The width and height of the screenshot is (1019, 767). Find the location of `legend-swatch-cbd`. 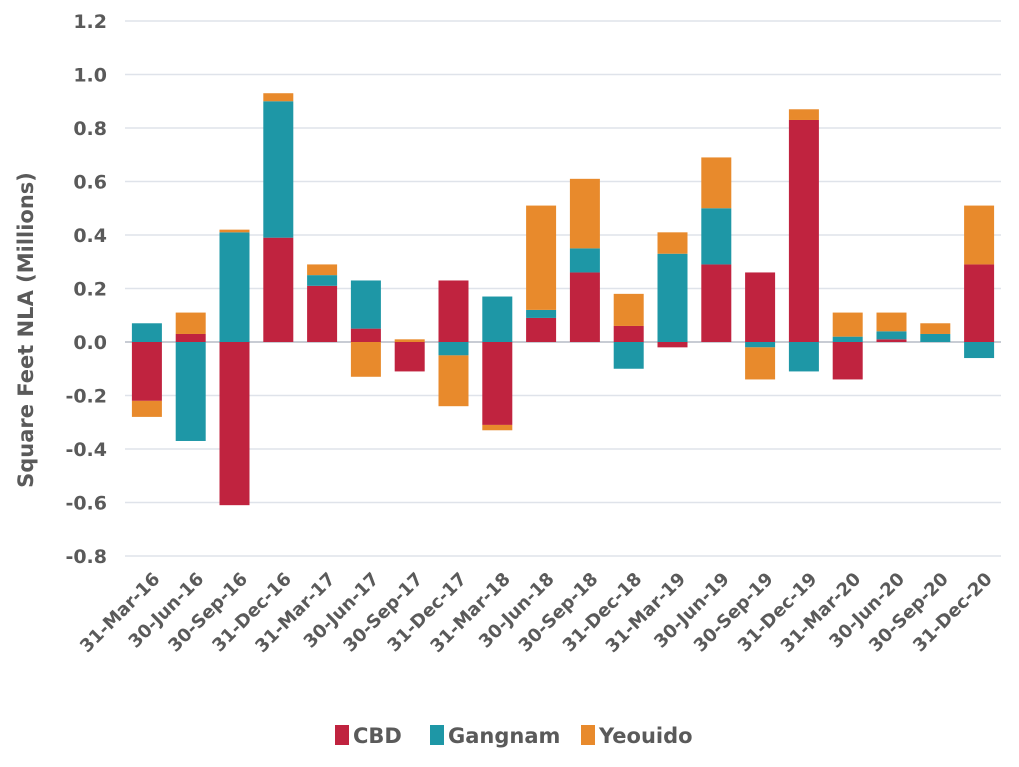

legend-swatch-cbd is located at coordinates (342, 735).